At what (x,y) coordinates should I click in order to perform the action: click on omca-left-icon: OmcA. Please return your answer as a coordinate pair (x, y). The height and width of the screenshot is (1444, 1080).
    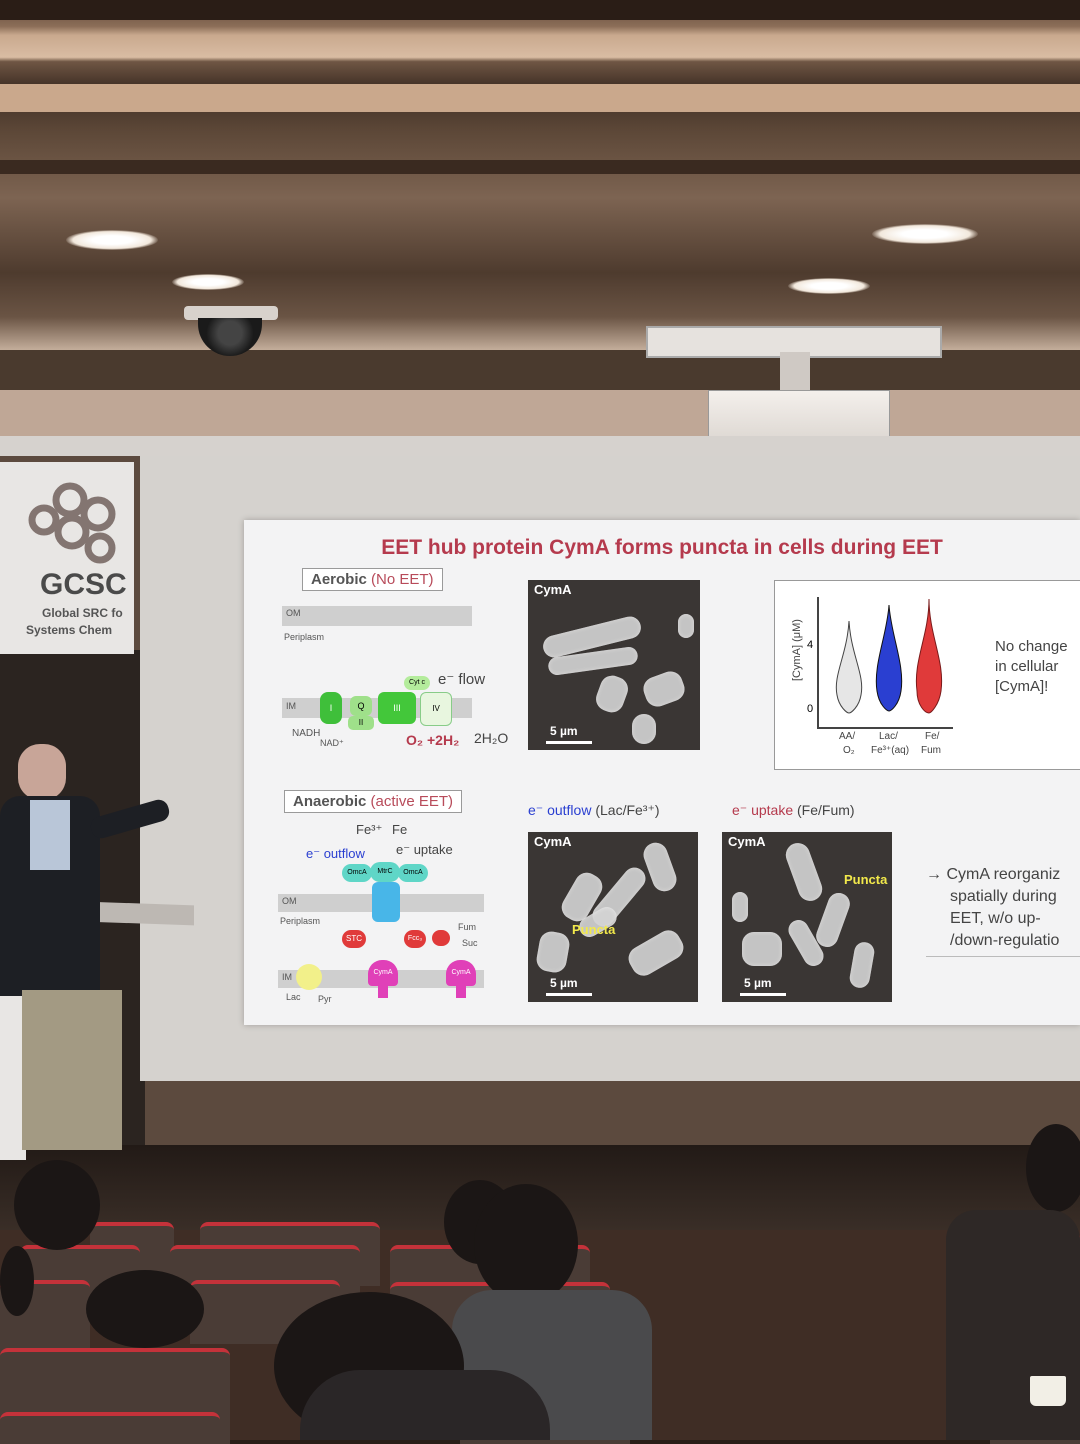
    Looking at the image, I should click on (357, 873).